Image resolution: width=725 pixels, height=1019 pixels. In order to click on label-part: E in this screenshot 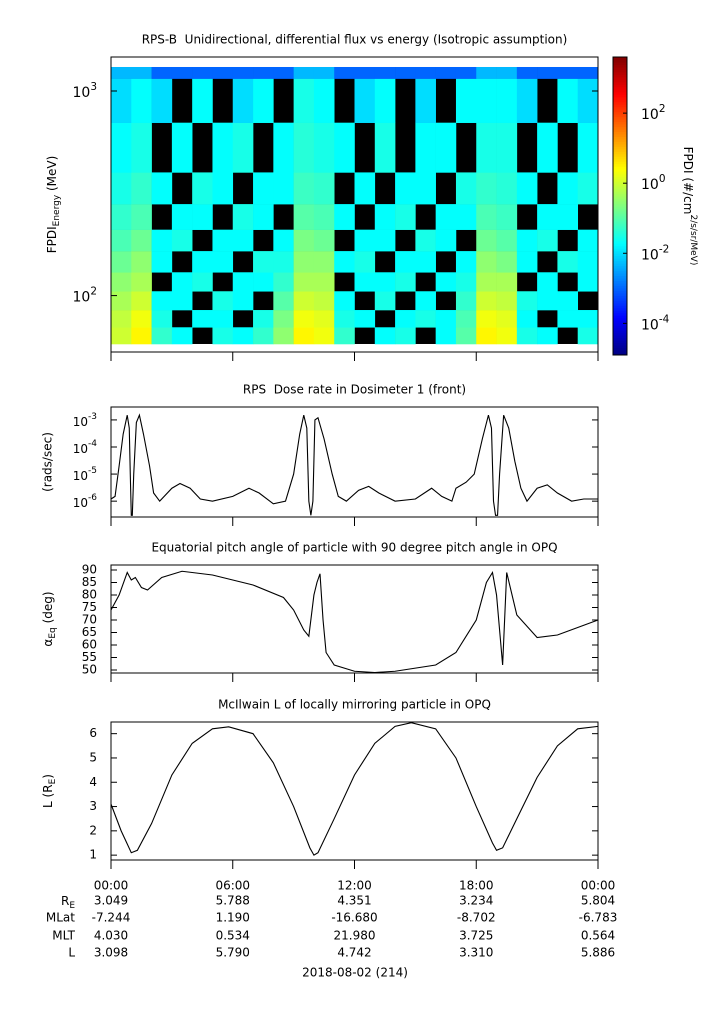, I will do `click(53, 781)`.